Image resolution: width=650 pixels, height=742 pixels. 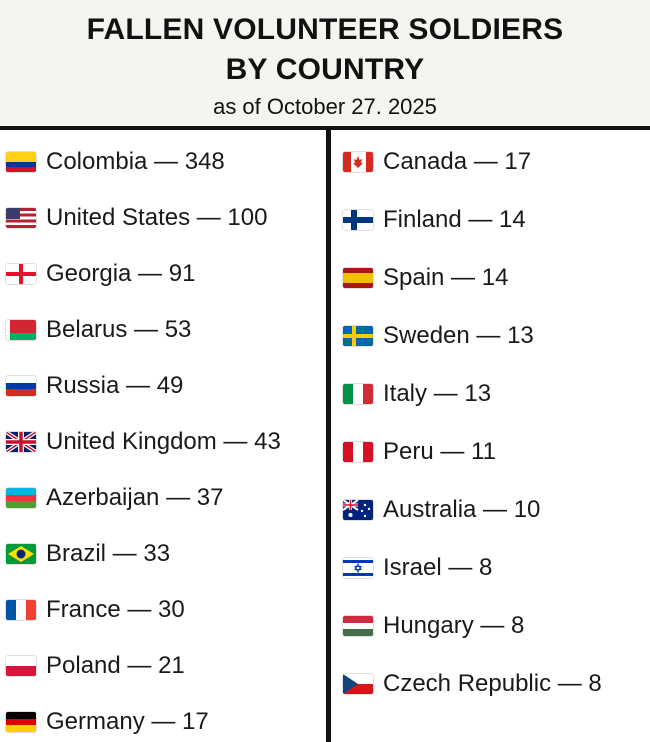 I want to click on list-item: Colombia — 348, so click(x=115, y=162).